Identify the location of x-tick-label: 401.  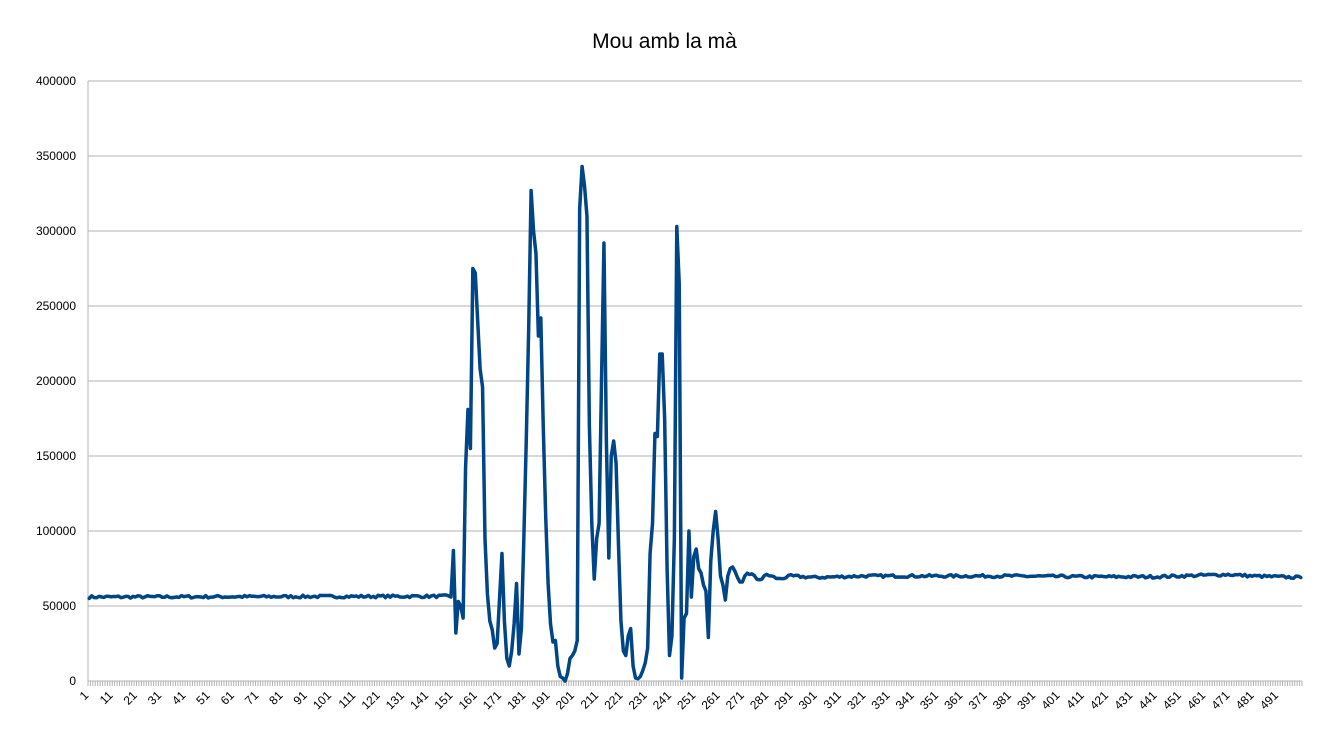
(1050, 700).